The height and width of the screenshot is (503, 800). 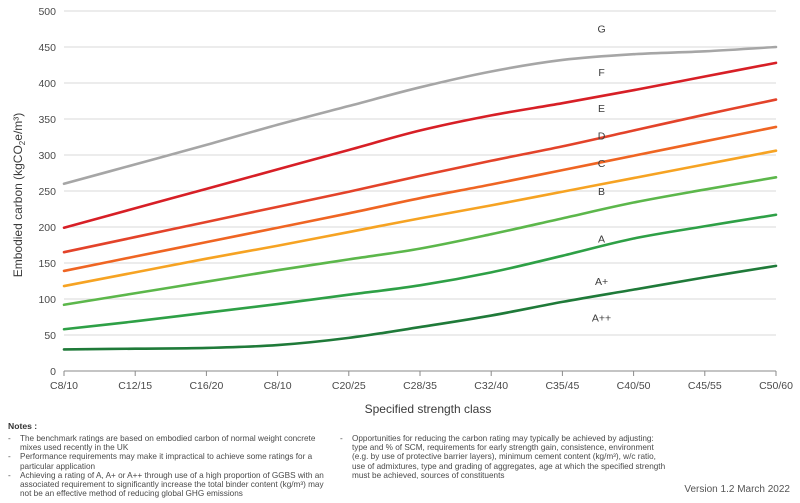 I want to click on y-tick-label: 150, so click(x=47, y=264).